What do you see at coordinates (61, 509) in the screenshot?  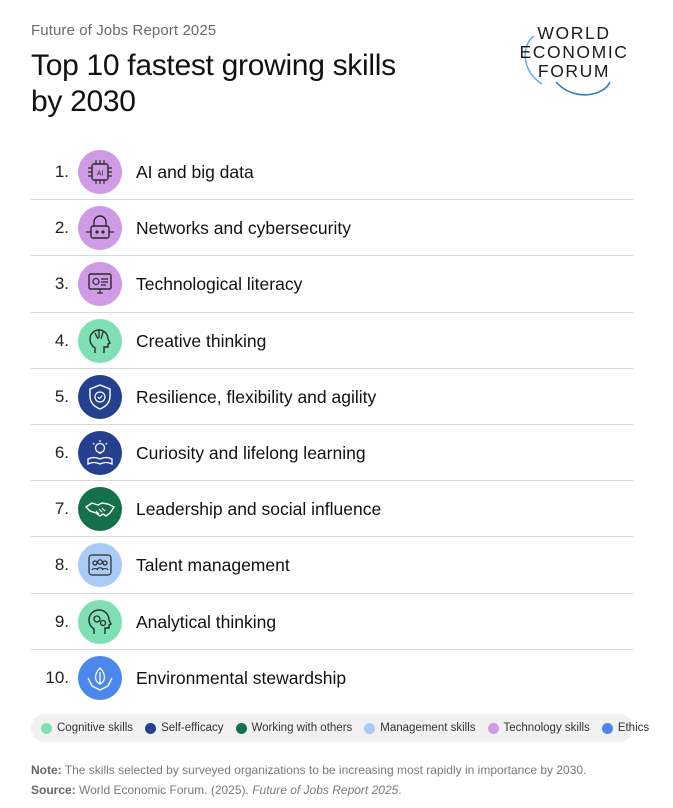 I see `skill-rank: 7.` at bounding box center [61, 509].